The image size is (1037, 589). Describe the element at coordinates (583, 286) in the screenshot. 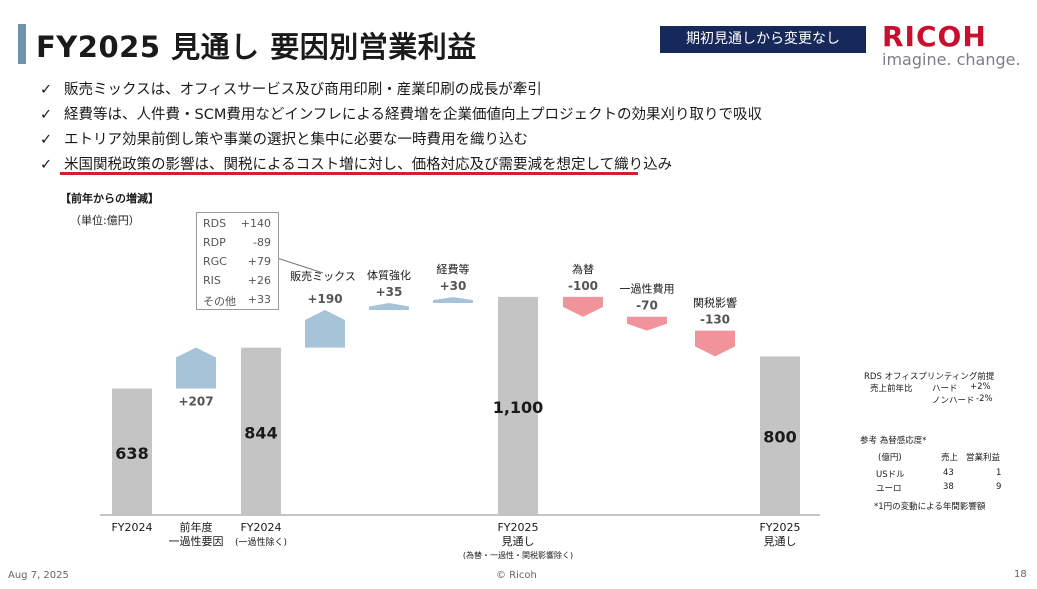

I see `data-label: -100` at that location.